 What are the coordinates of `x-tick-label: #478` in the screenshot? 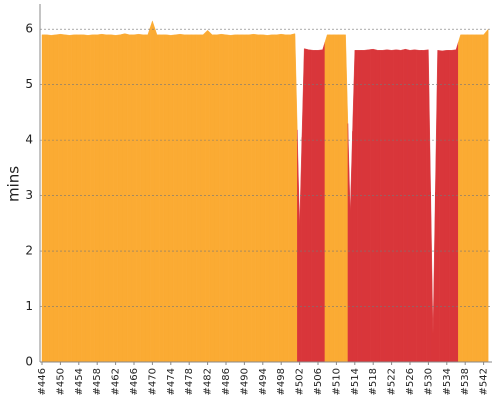 It's located at (189, 381).